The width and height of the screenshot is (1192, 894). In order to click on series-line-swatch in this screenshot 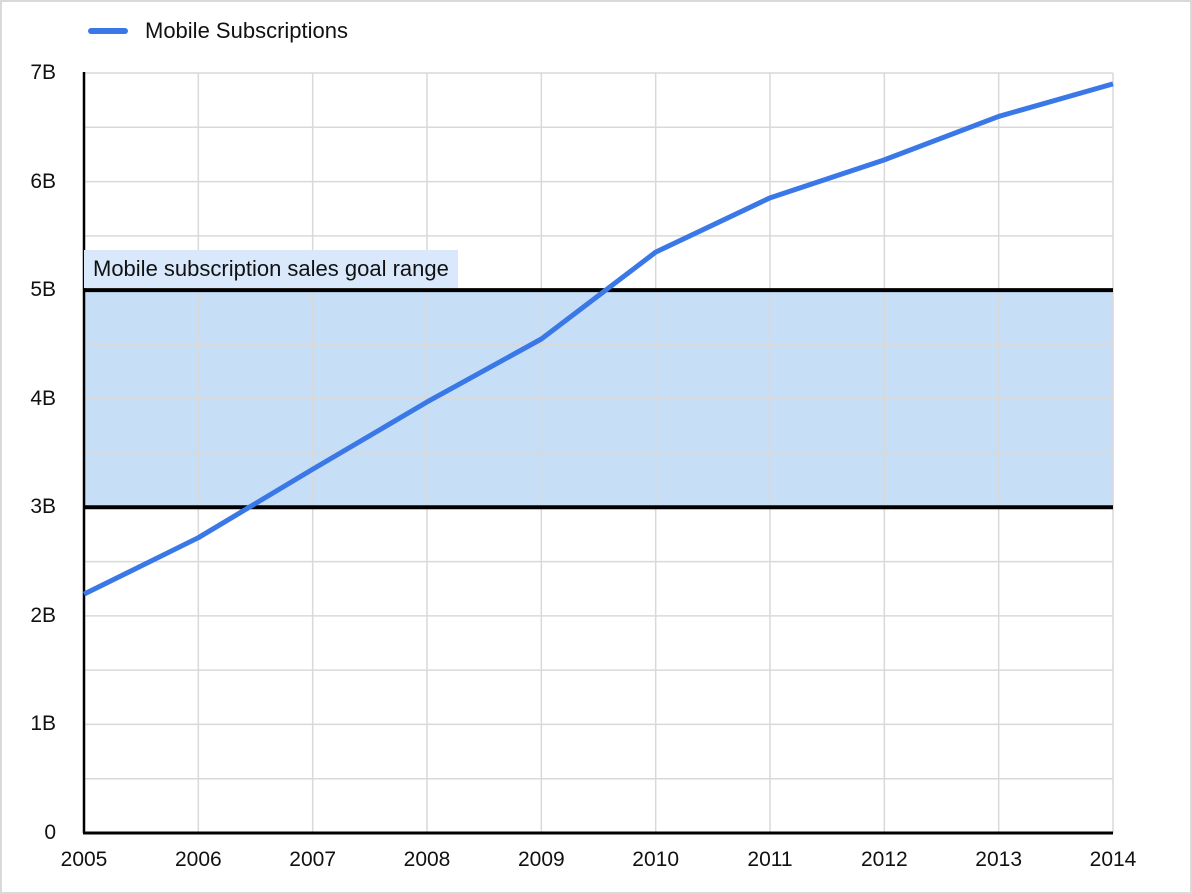, I will do `click(108, 31)`.